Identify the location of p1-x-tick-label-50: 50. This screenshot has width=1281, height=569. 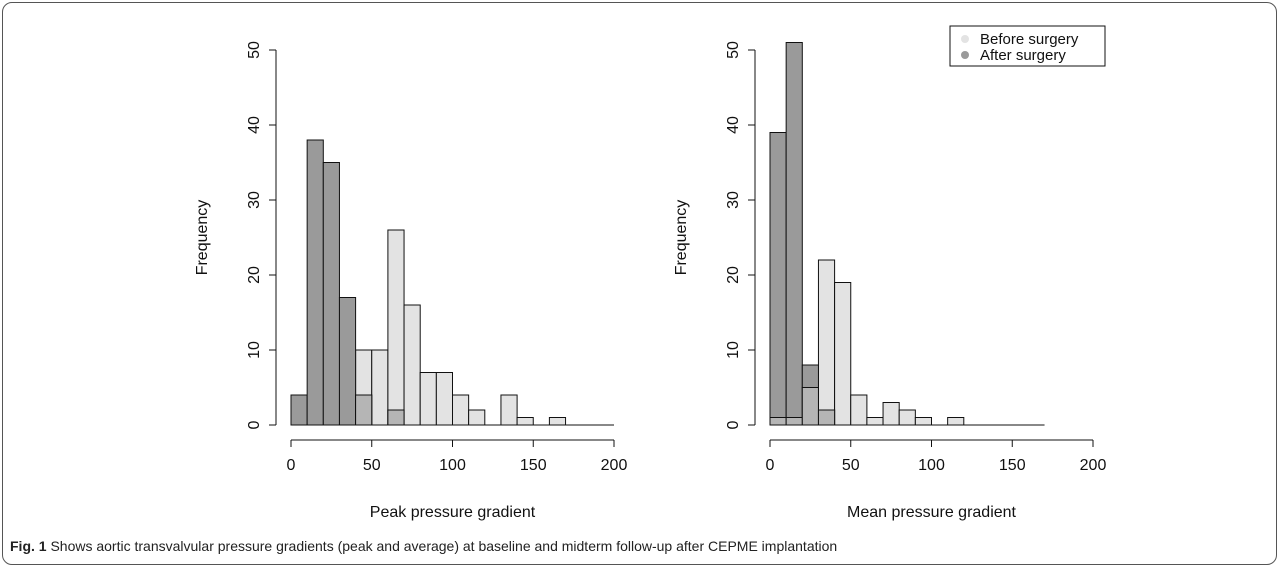
(372, 465).